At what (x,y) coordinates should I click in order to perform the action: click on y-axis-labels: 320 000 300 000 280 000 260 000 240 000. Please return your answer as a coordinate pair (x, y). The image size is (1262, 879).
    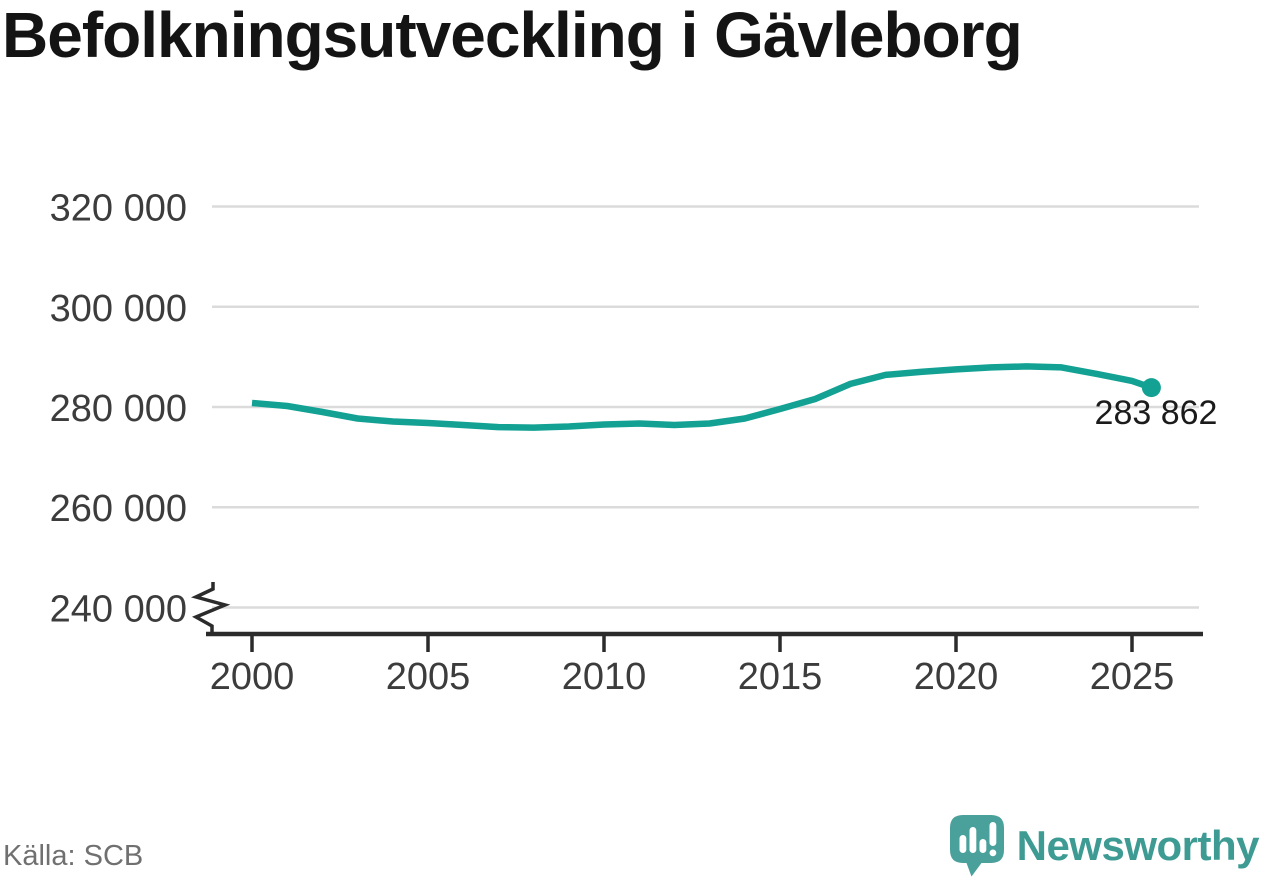
    Looking at the image, I should click on (118, 409).